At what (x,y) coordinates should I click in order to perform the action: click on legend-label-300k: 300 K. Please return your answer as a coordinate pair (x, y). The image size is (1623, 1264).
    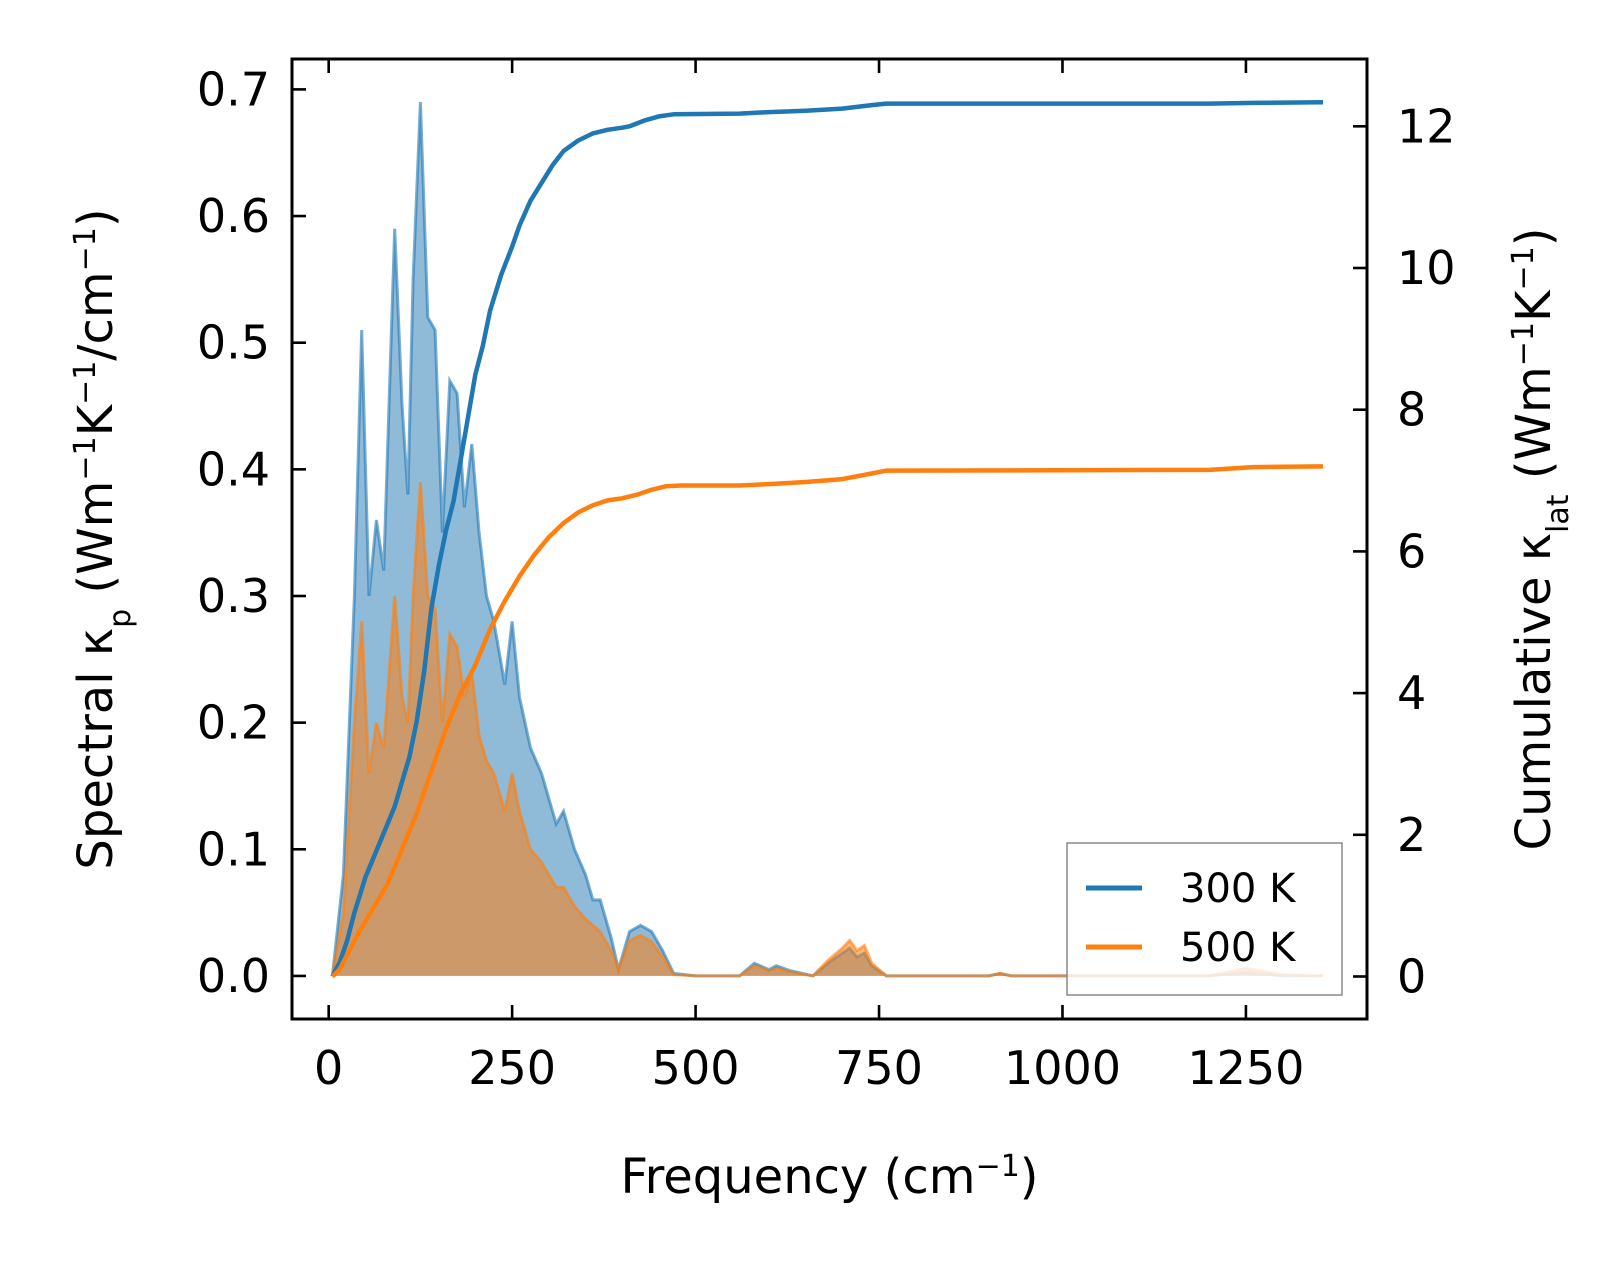
    Looking at the image, I should click on (1238, 889).